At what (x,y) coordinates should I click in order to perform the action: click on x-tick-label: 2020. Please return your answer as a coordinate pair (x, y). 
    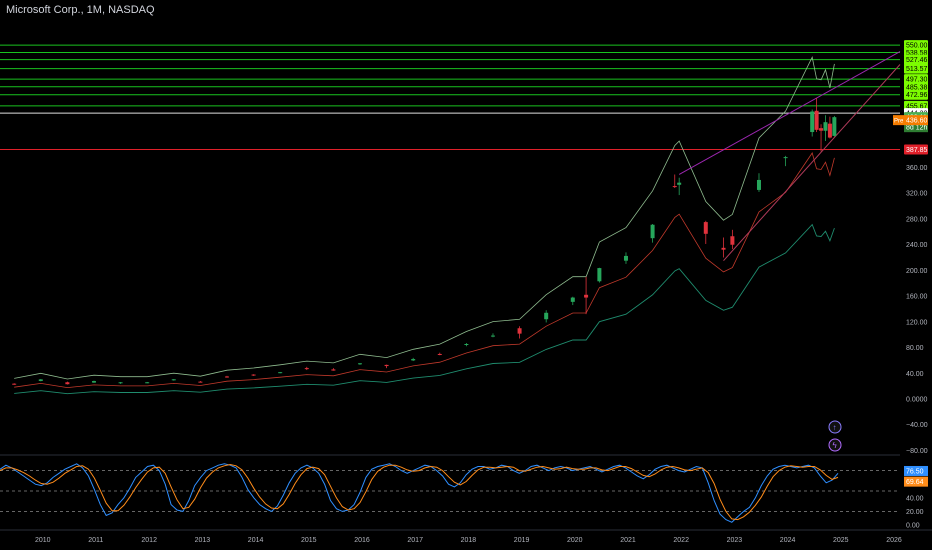
    Looking at the image, I should click on (575, 540).